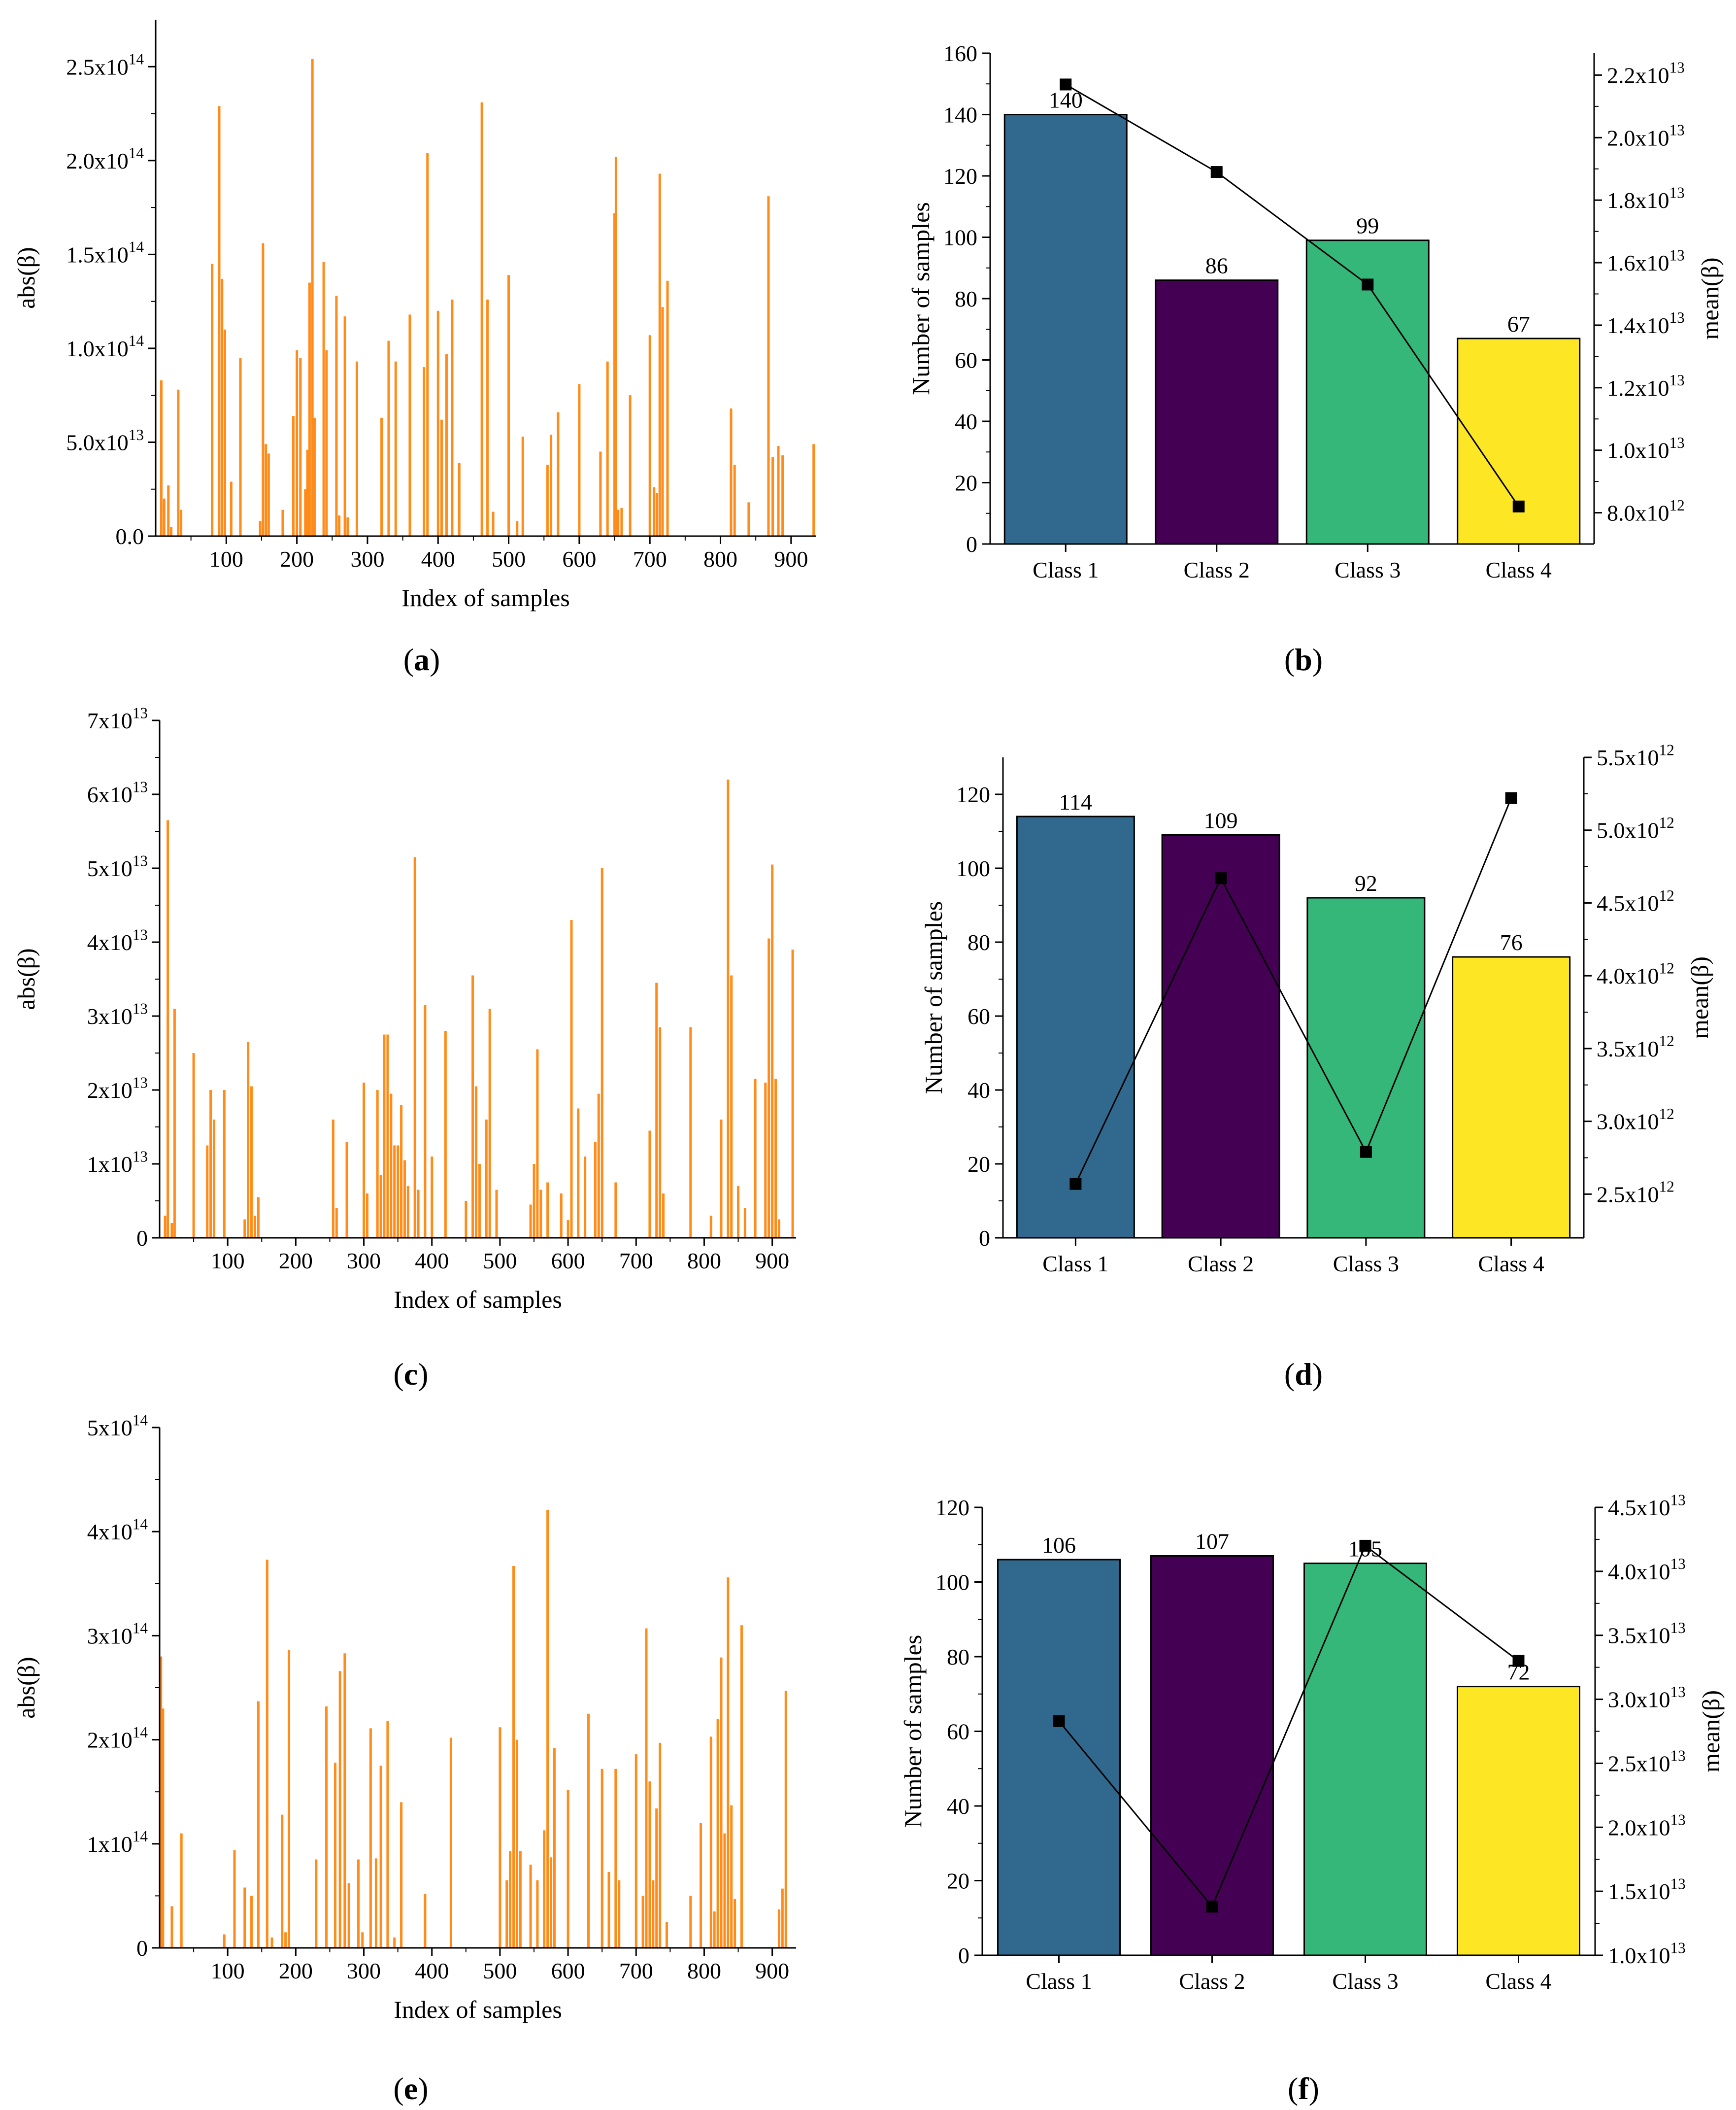 Image resolution: width=1736 pixels, height=2110 pixels. I want to click on y-tick-label: 140, so click(960, 115).